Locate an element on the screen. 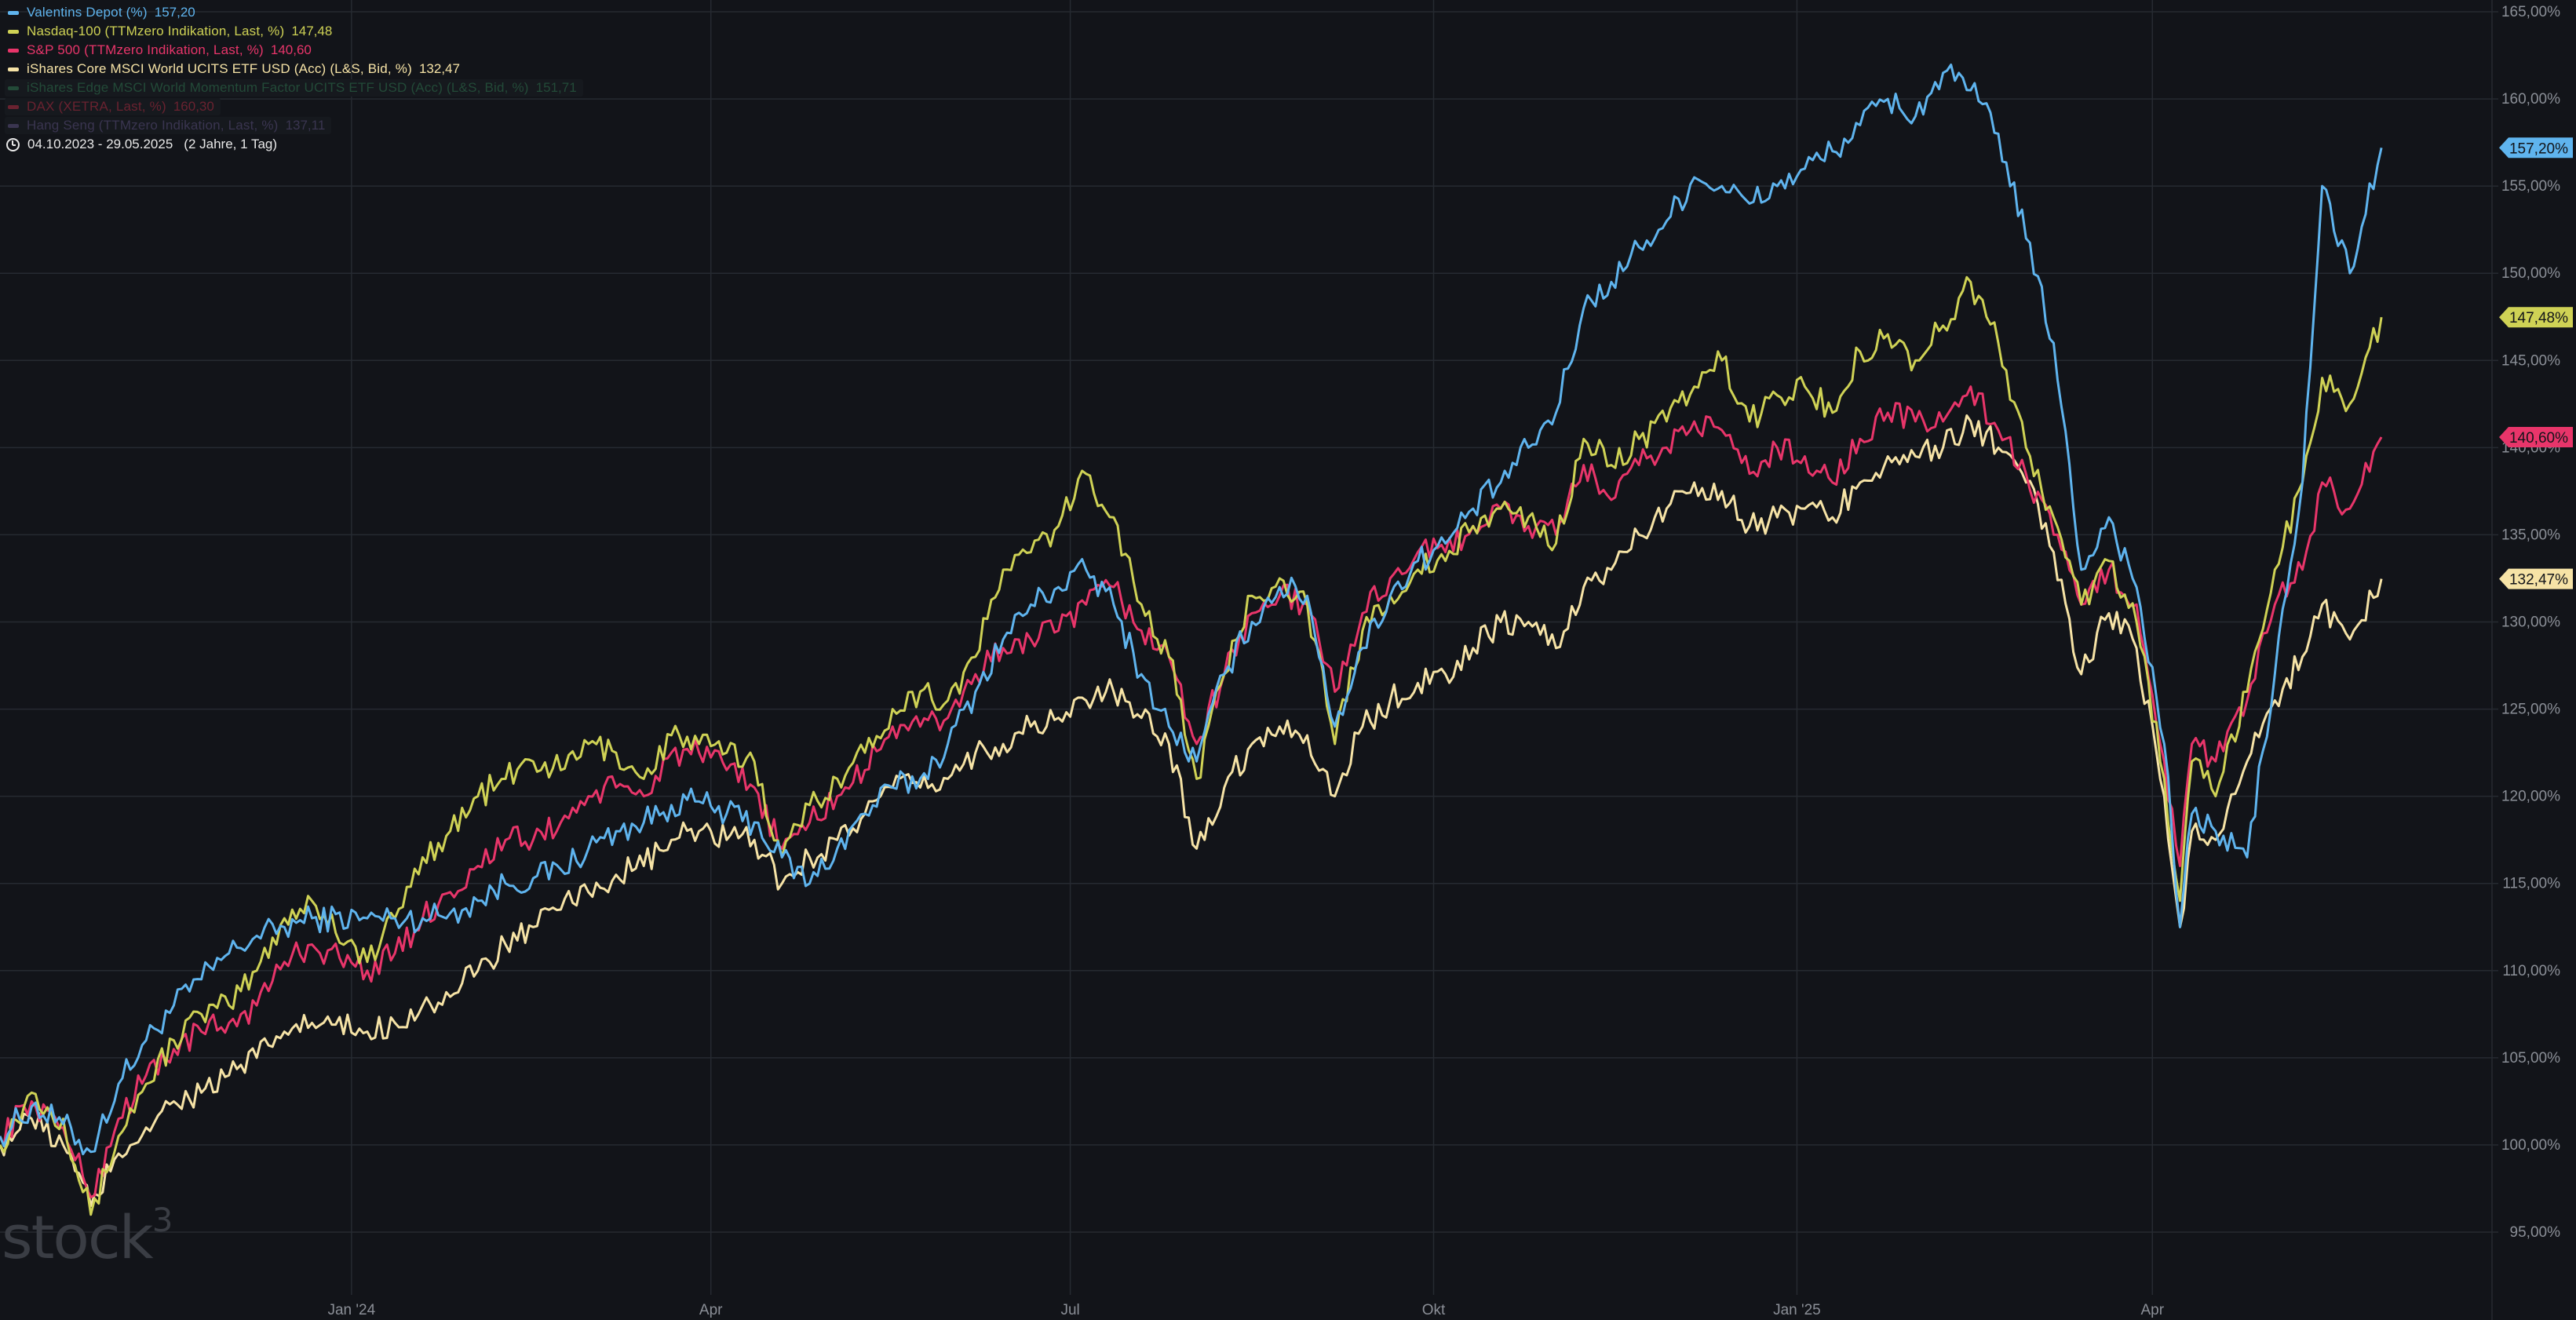  legend-label: S&P 500 (TTMzero Indikation, Last, %) is located at coordinates (145, 49).